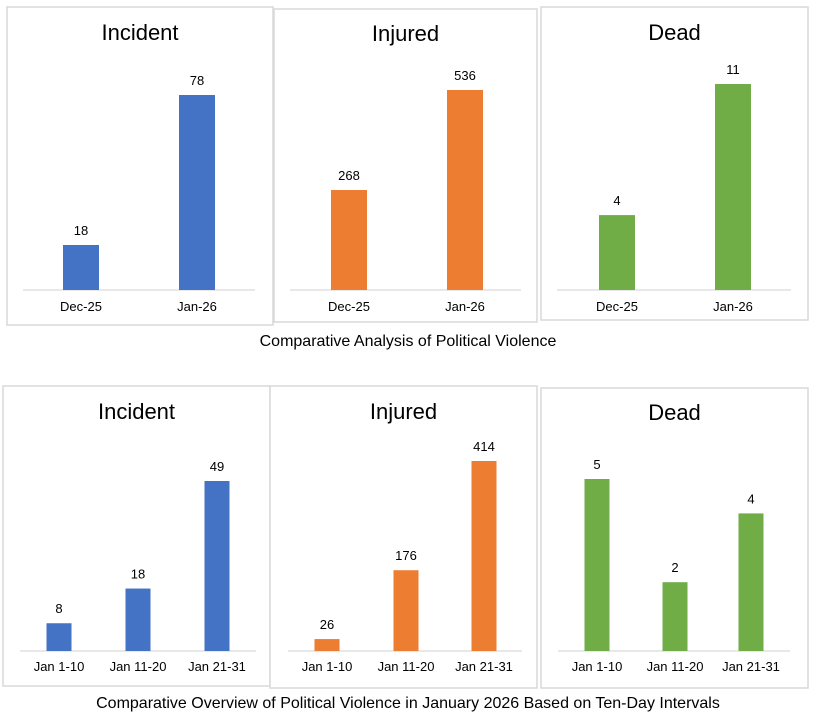 This screenshot has width=818, height=718. I want to click on data-label: 8, so click(58, 608).